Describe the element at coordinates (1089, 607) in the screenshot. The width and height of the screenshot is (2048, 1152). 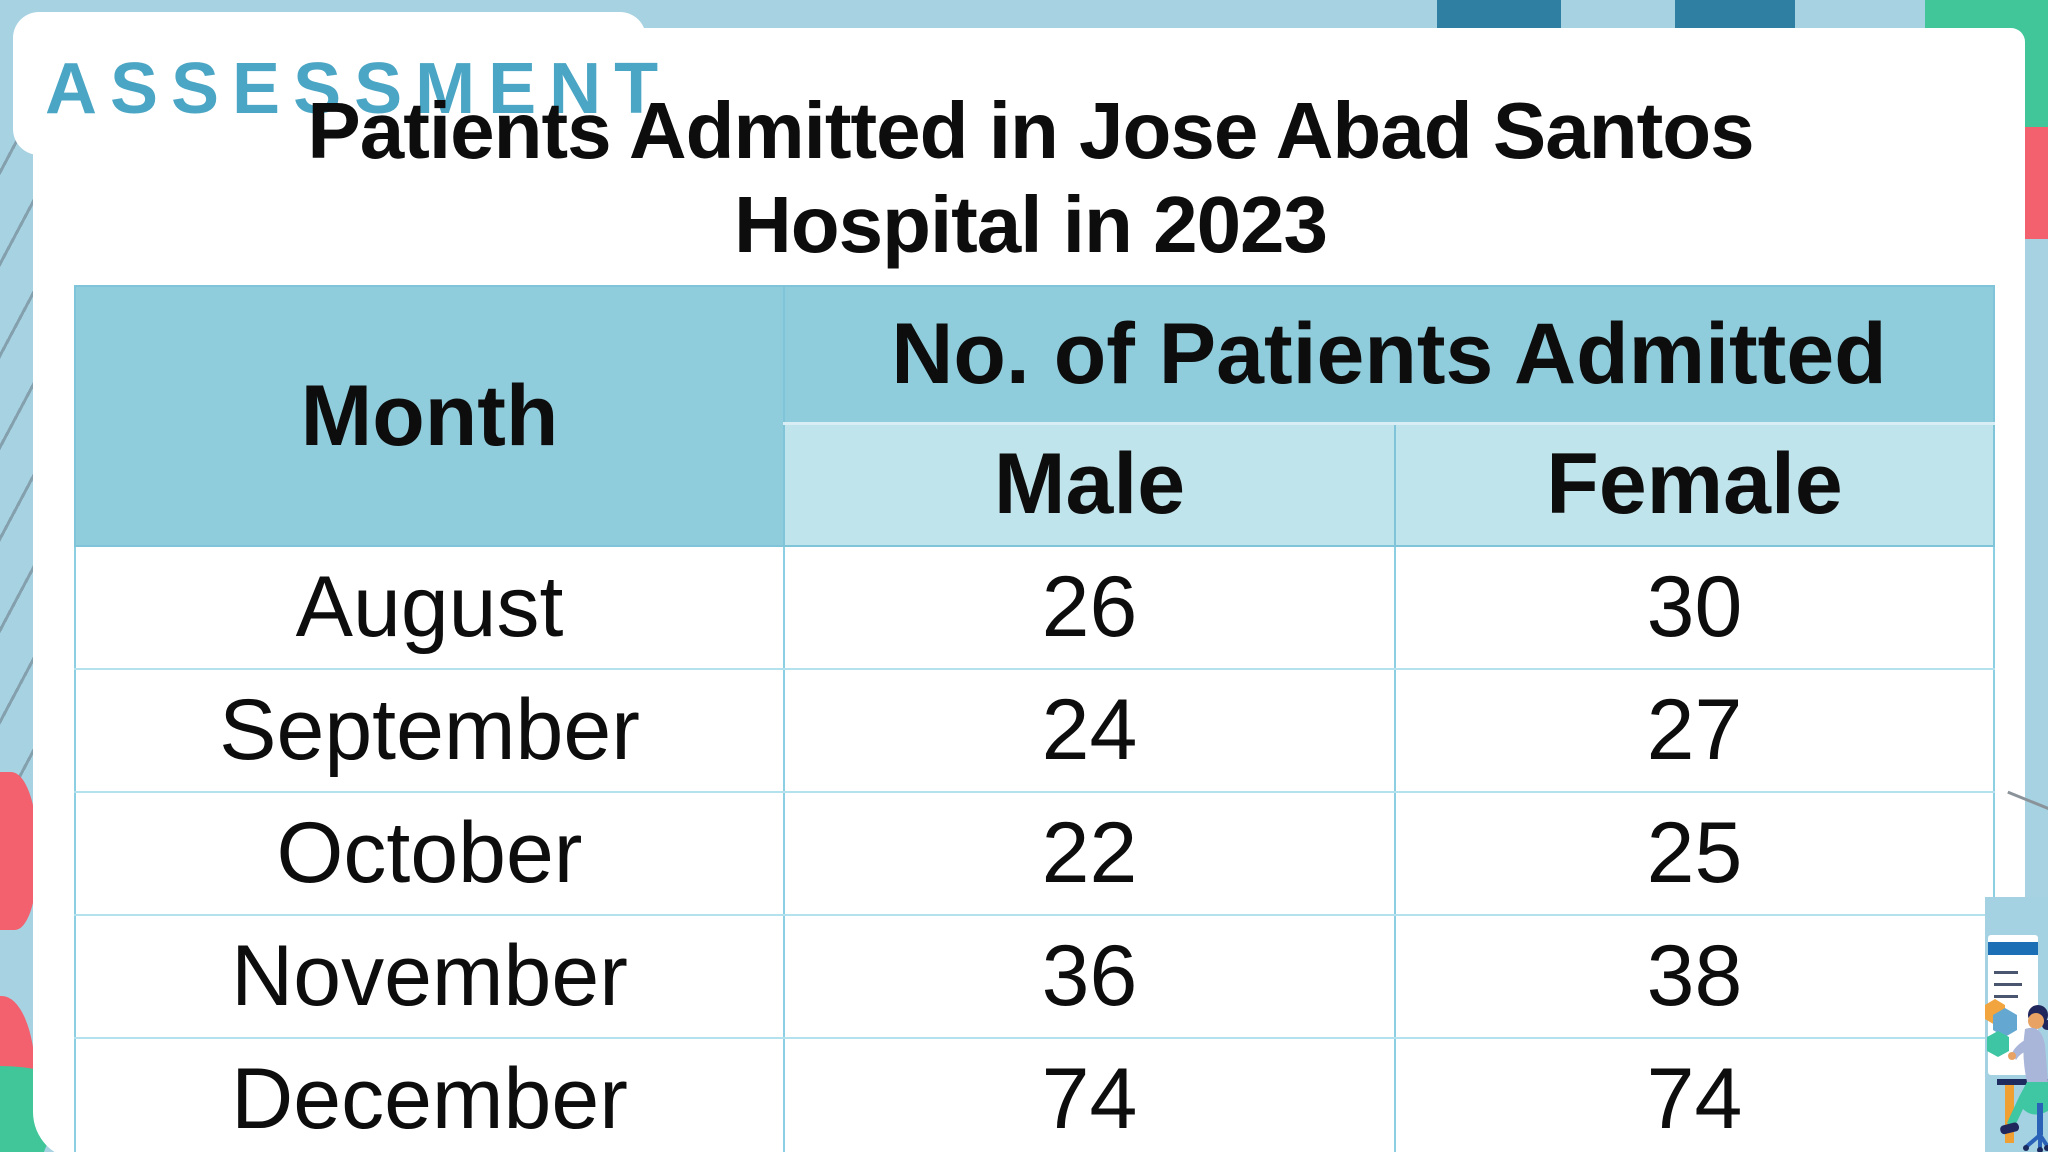
I see `cell-male: 26` at that location.